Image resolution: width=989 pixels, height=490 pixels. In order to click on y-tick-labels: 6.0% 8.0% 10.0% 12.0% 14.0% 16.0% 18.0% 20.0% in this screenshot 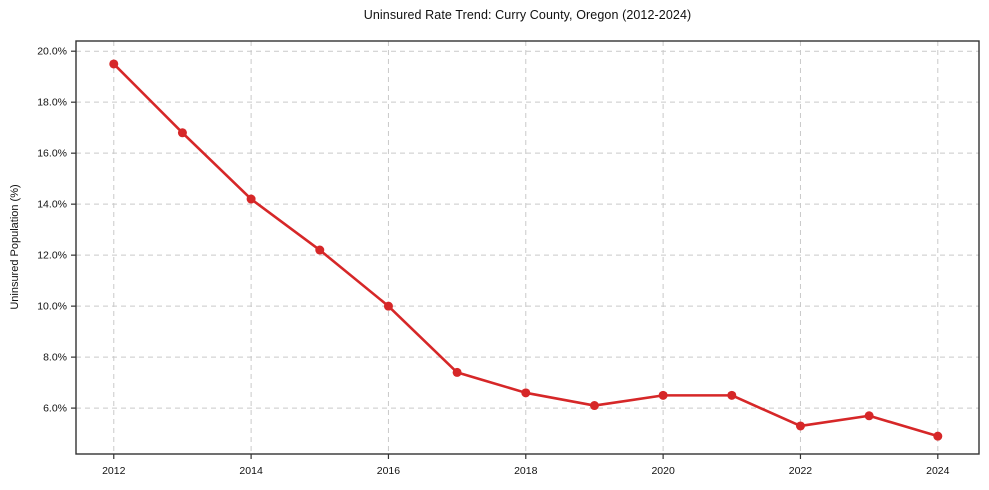, I will do `click(52, 230)`.